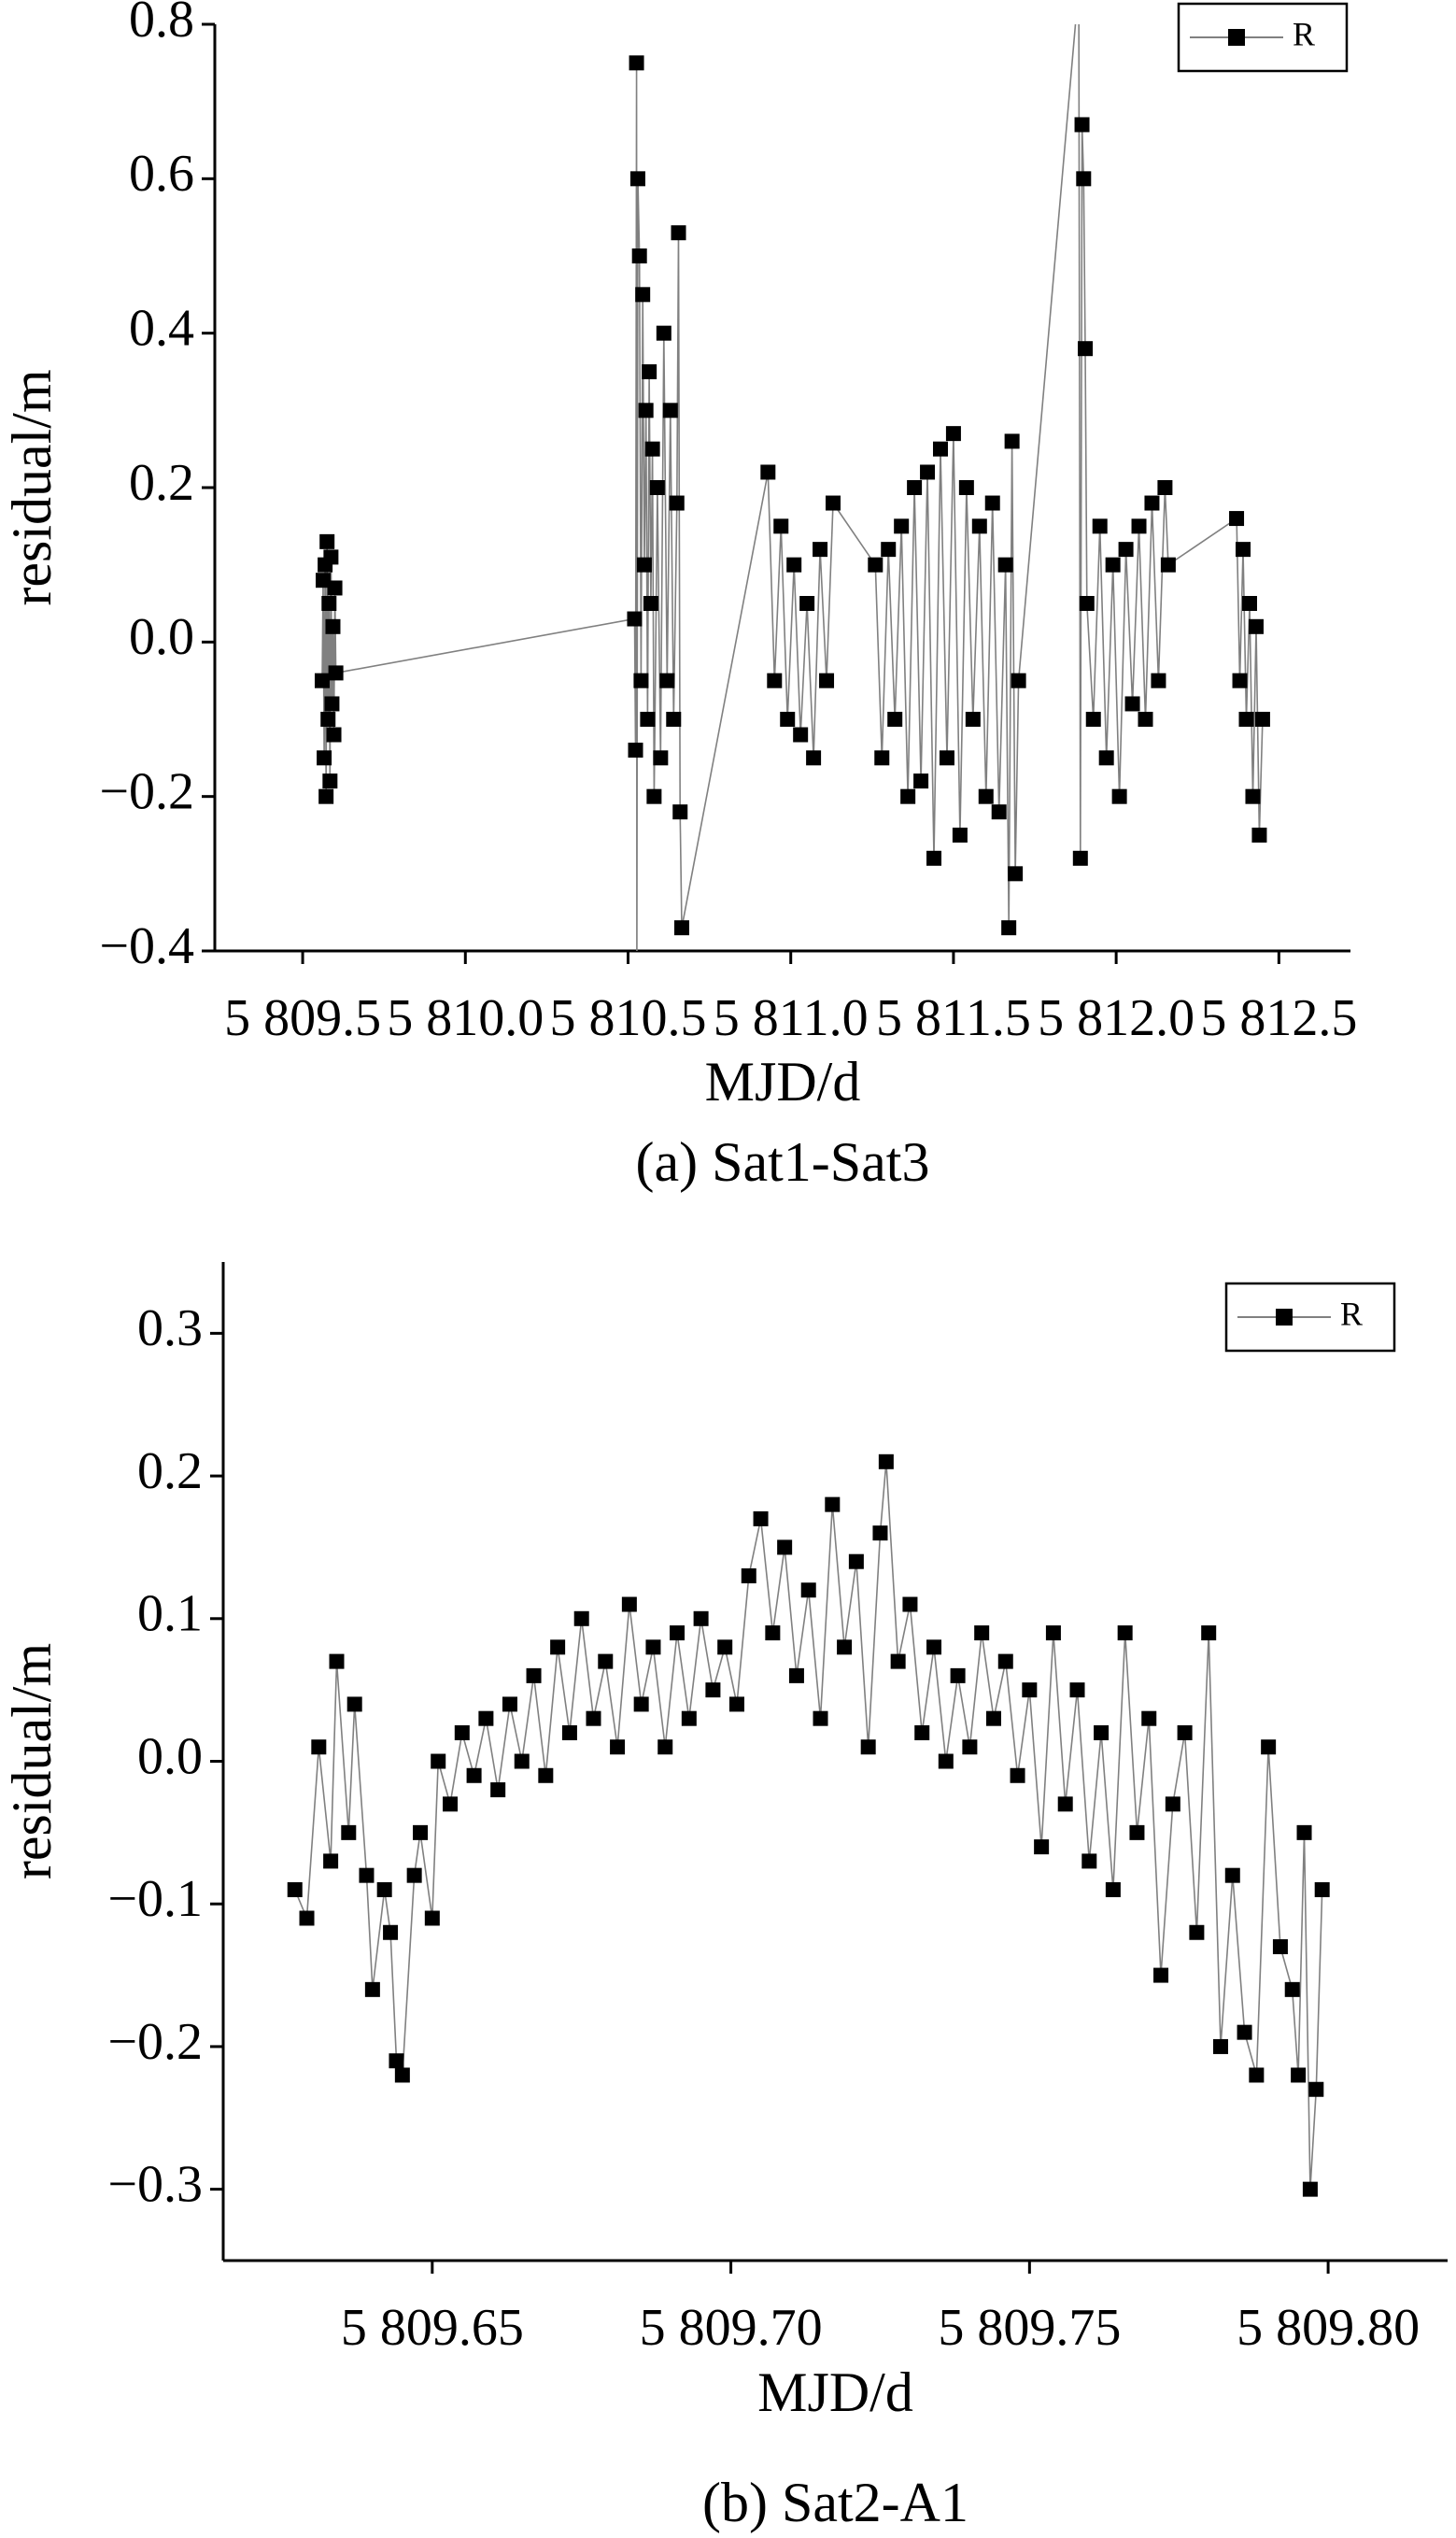 This screenshot has height=2538, width=1456. Describe the element at coordinates (465, 1018) in the screenshot. I see `x-tick-label: 5 810.0` at that location.